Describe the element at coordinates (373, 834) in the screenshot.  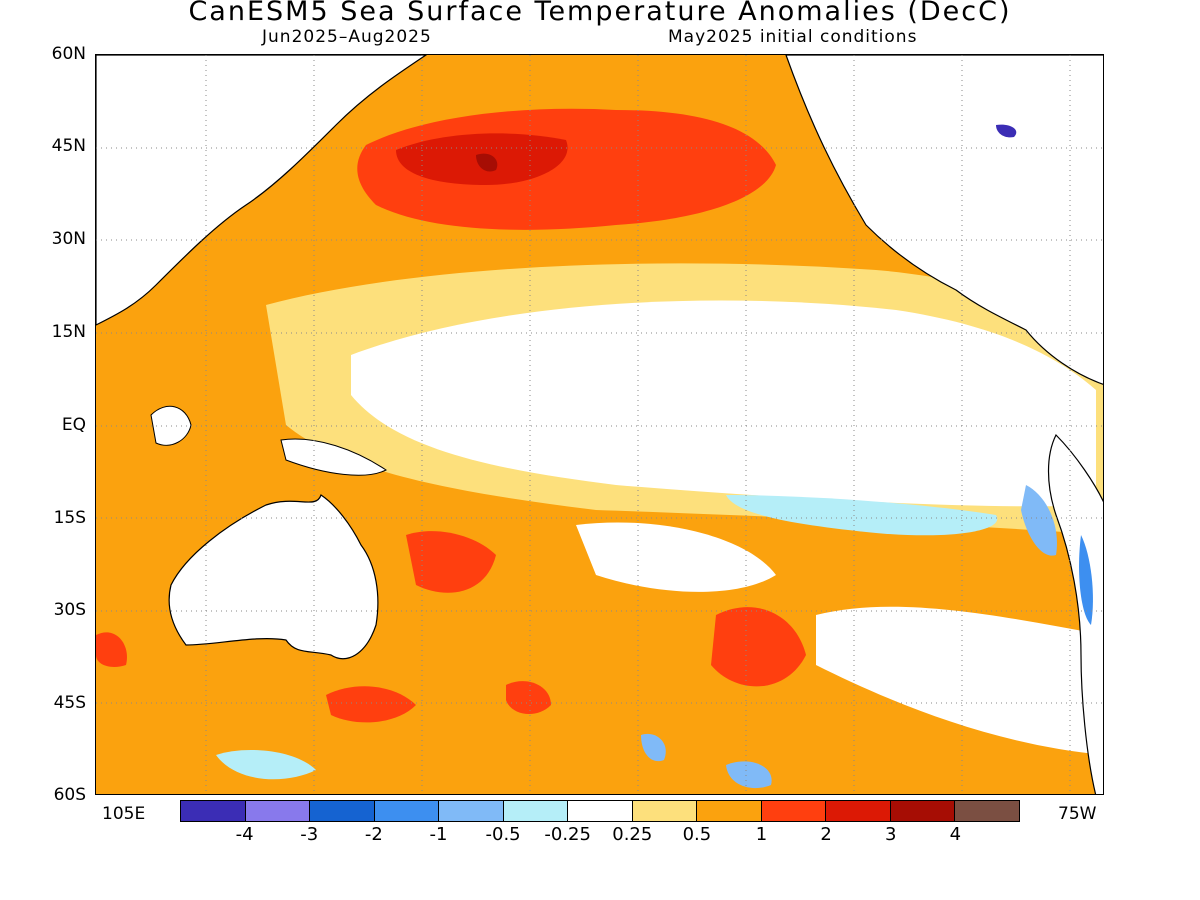
I see `colorbar-label: -2` at that location.